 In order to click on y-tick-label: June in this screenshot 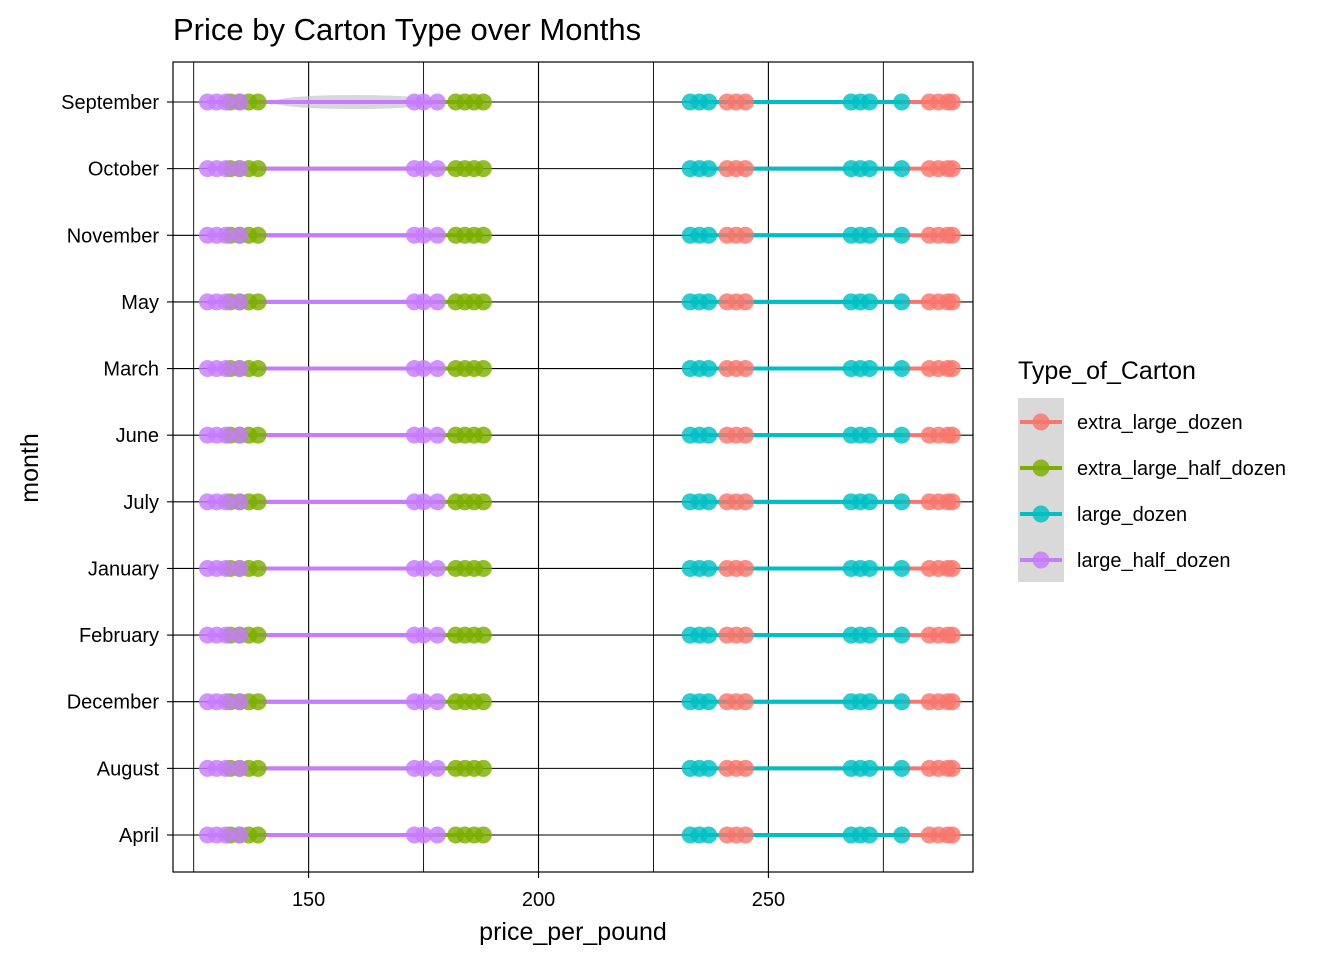, I will do `click(137, 436)`.